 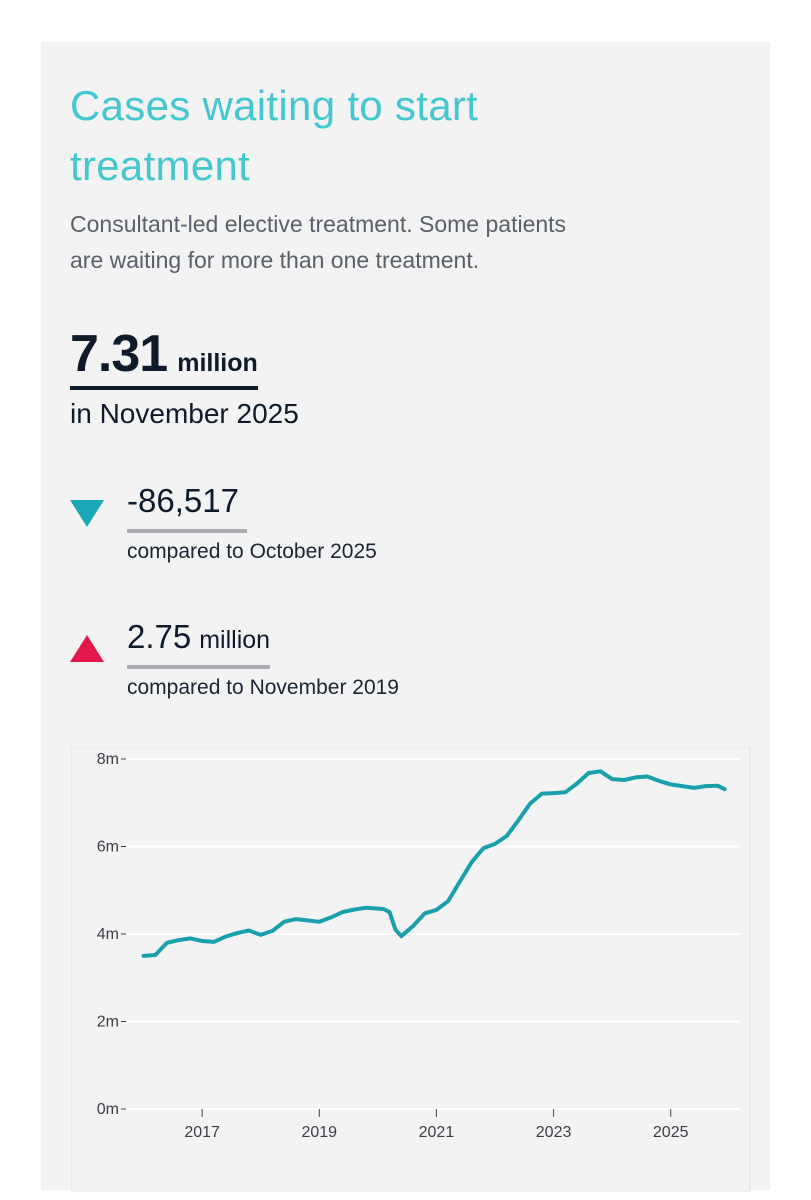 I want to click on comparison-number: -86,517, so click(x=183, y=500).